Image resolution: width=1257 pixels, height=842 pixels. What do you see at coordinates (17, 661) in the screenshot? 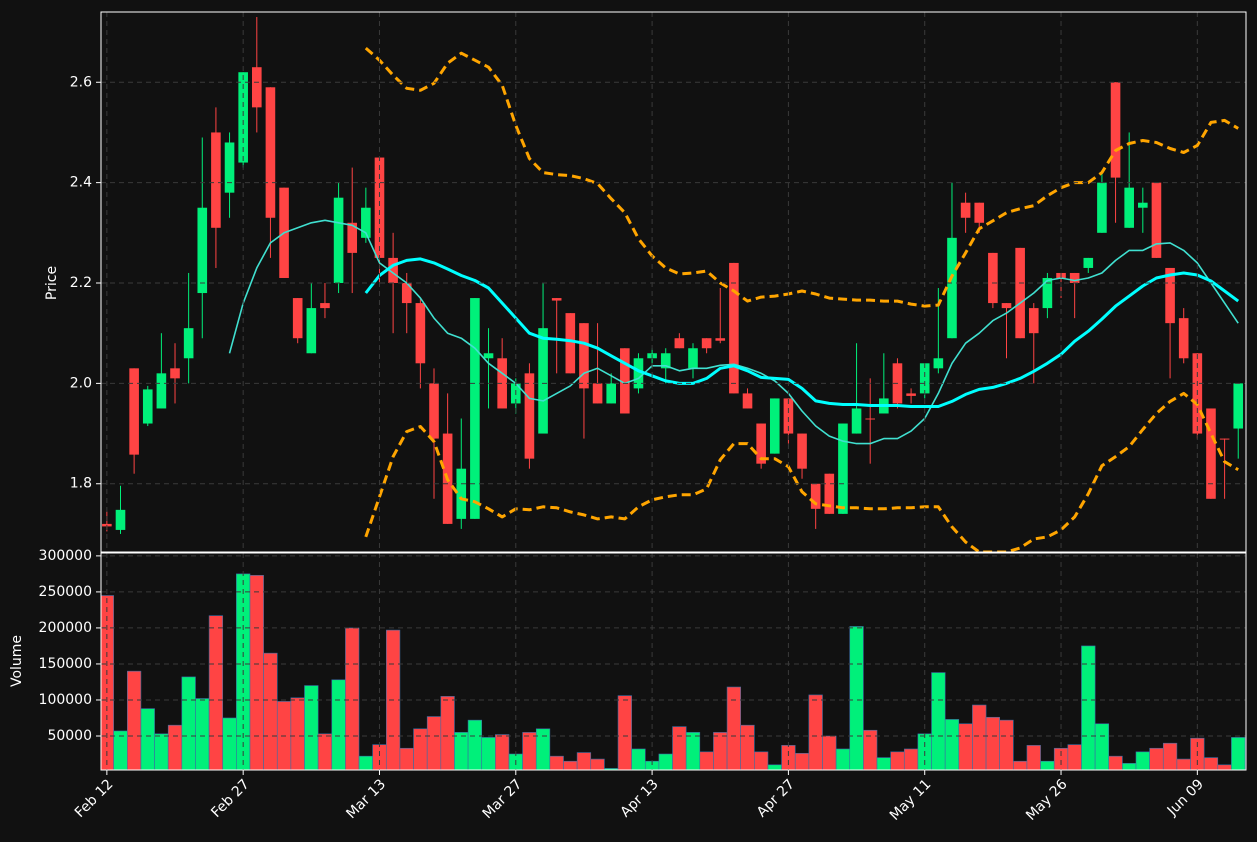
I see `y-axis-label: Volume` at bounding box center [17, 661].